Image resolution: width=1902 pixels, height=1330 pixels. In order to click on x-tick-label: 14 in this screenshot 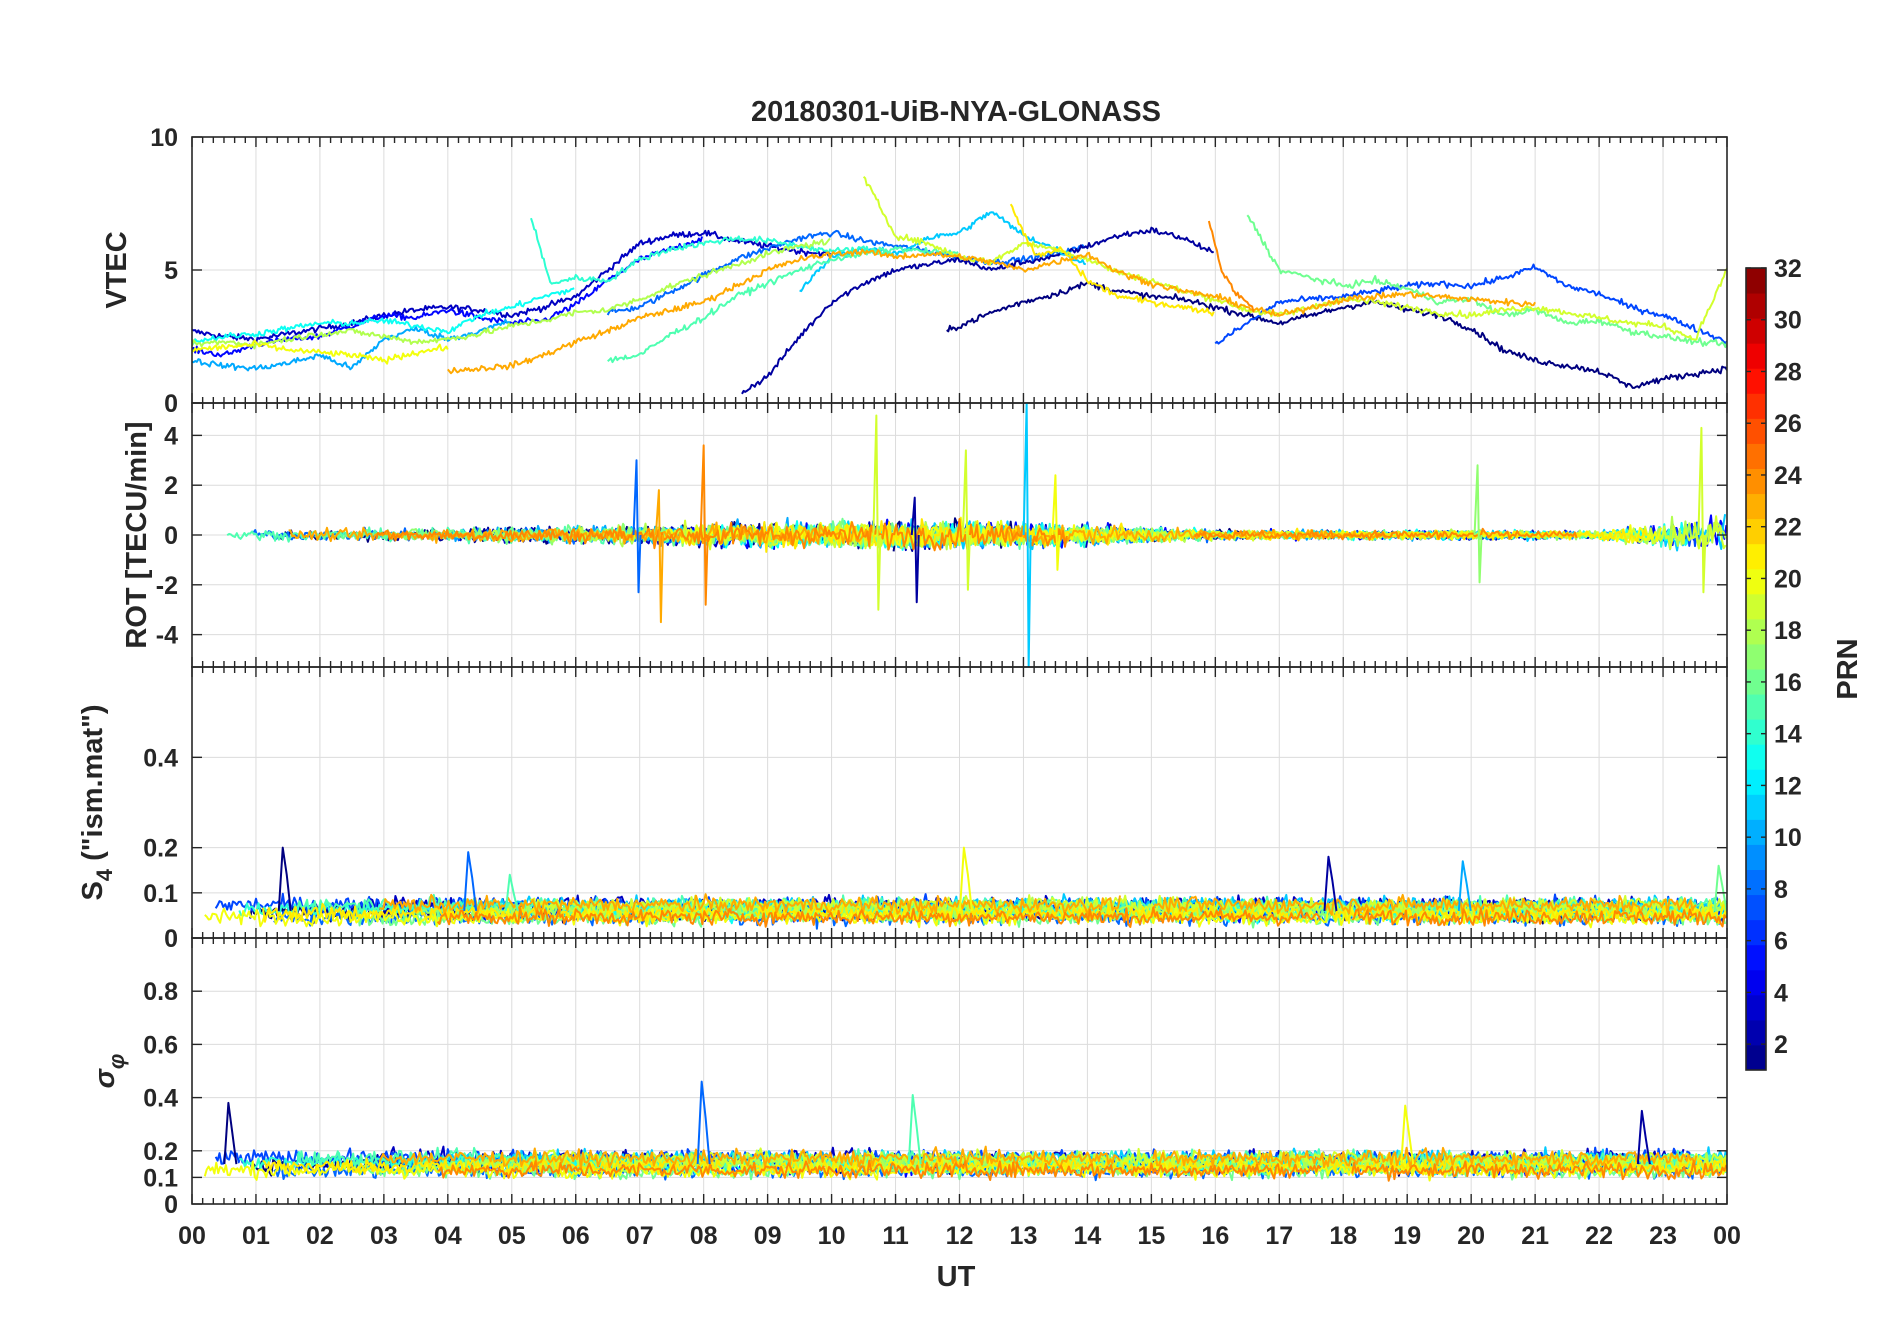, I will do `click(1088, 1236)`.